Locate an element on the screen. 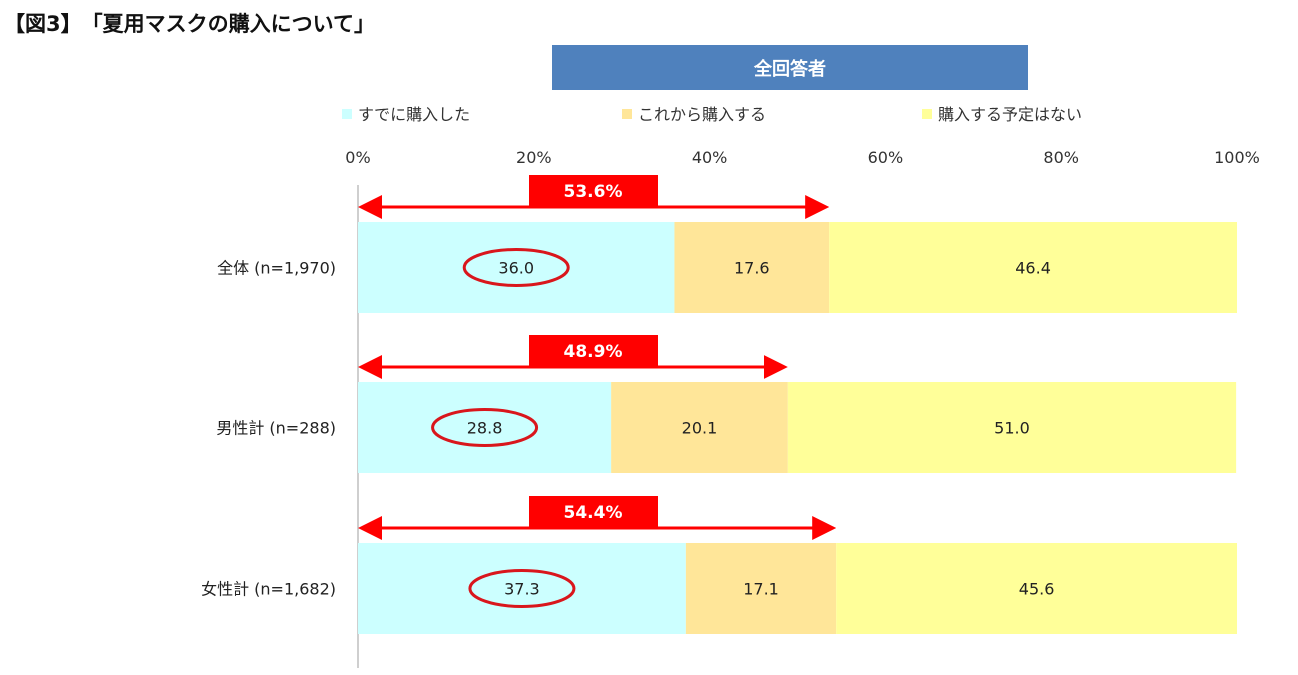  total-label: 54.4% is located at coordinates (593, 513).